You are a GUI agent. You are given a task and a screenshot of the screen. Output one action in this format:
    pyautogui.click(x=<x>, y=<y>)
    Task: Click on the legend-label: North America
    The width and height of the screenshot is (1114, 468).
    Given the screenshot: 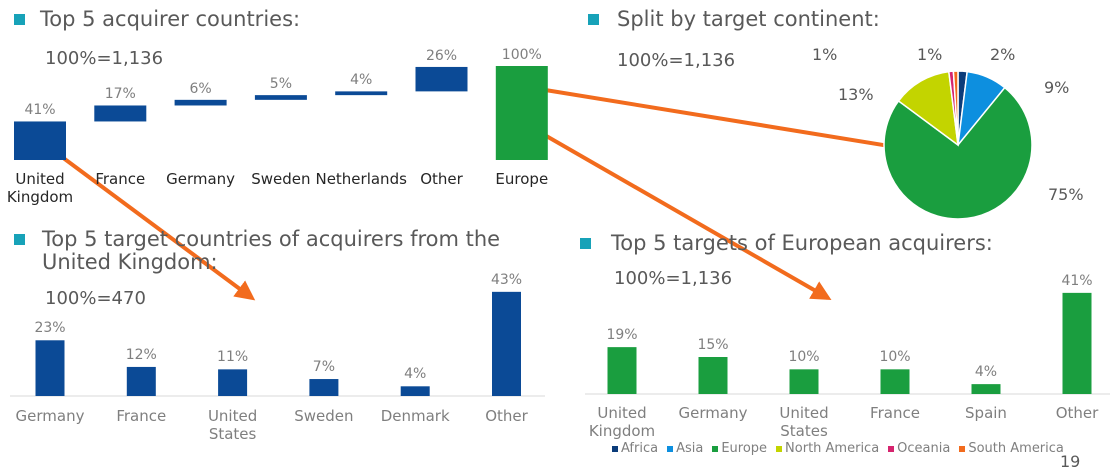 What is the action you would take?
    pyautogui.click(x=832, y=448)
    